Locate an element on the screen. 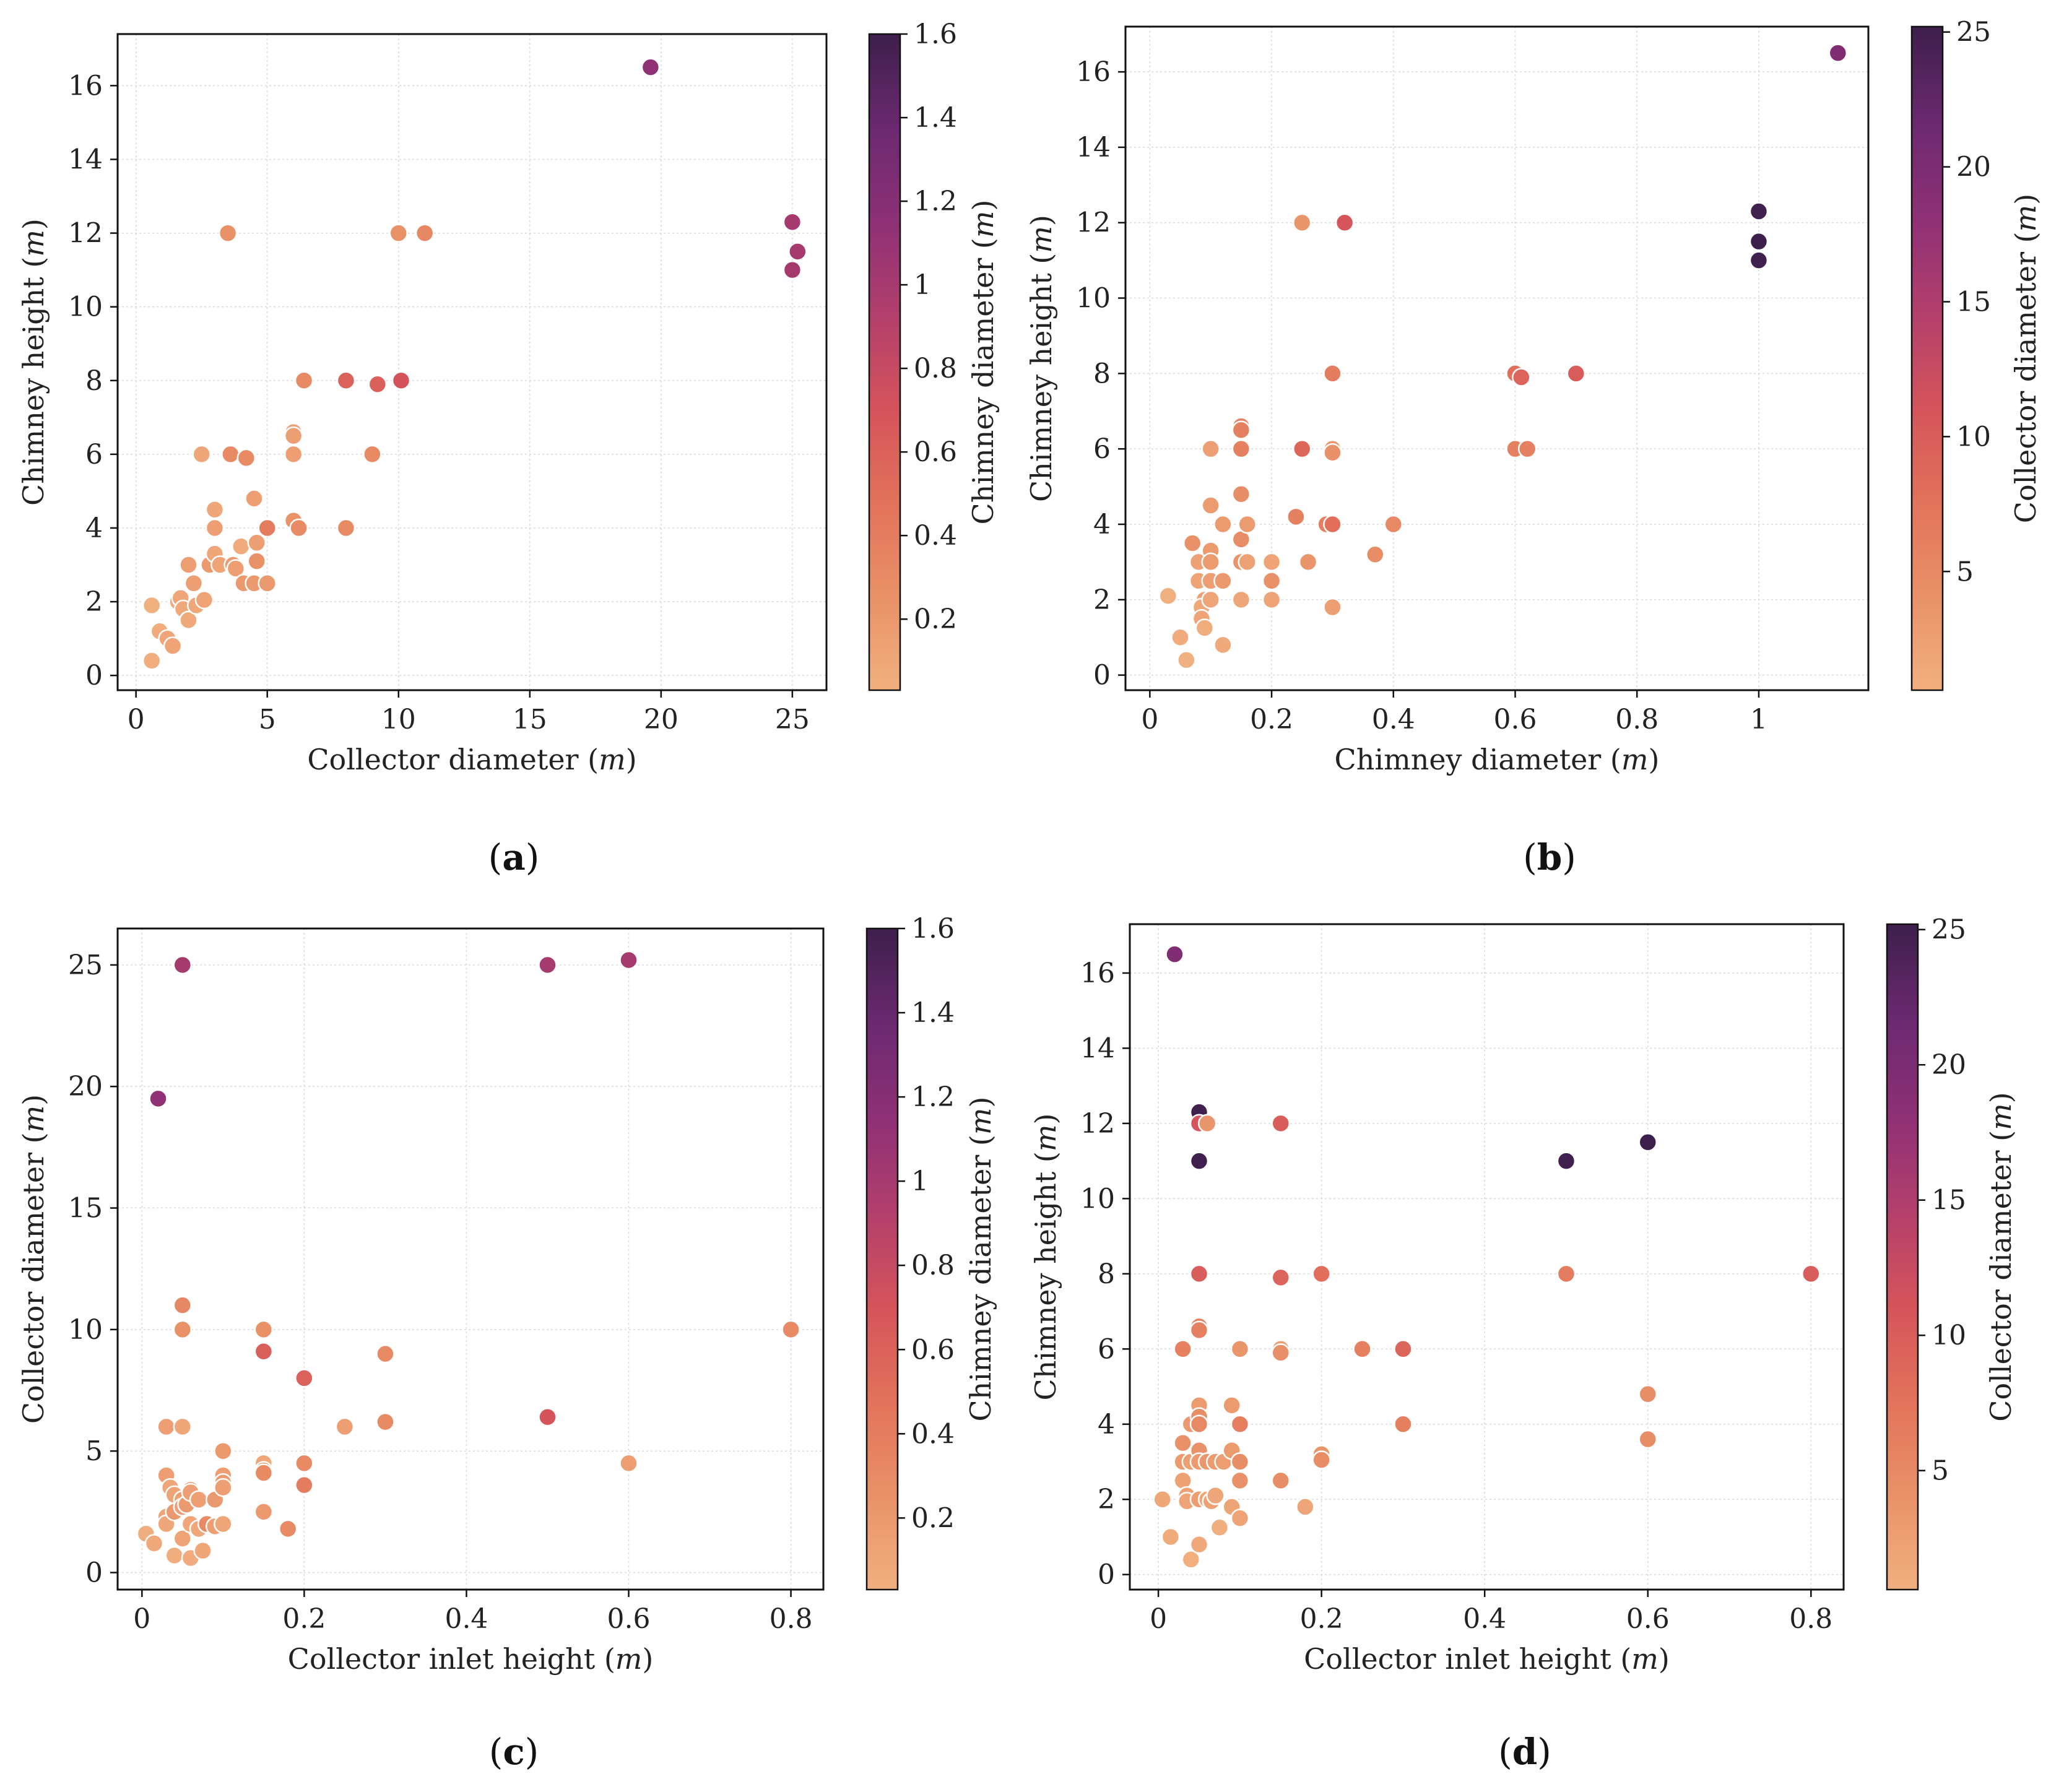  colorbar-tick-label: 1 is located at coordinates (922, 285).